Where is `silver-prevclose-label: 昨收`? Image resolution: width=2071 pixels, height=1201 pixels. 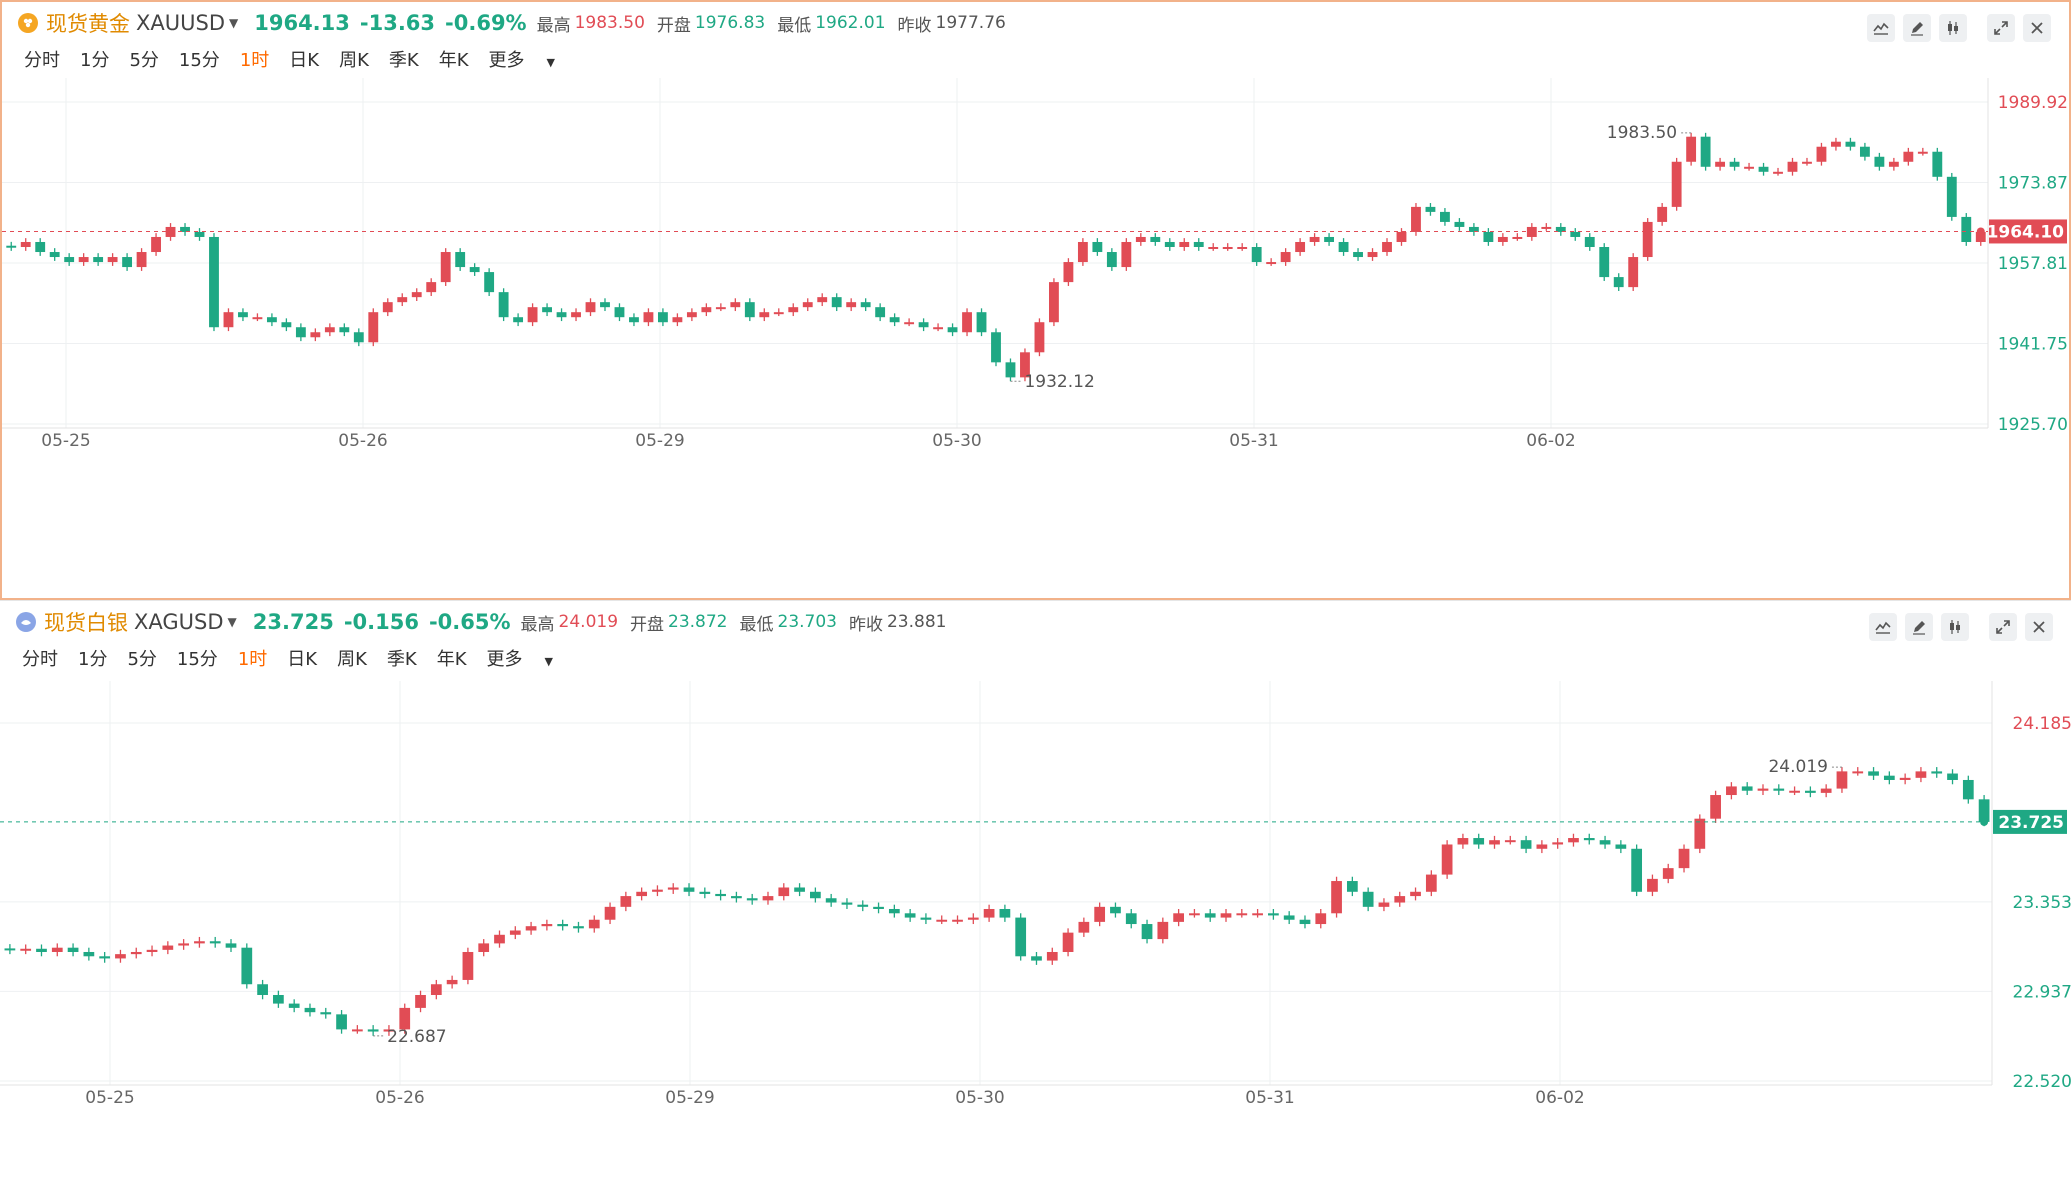
silver-prevclose-label: 昨收 is located at coordinates (865, 624).